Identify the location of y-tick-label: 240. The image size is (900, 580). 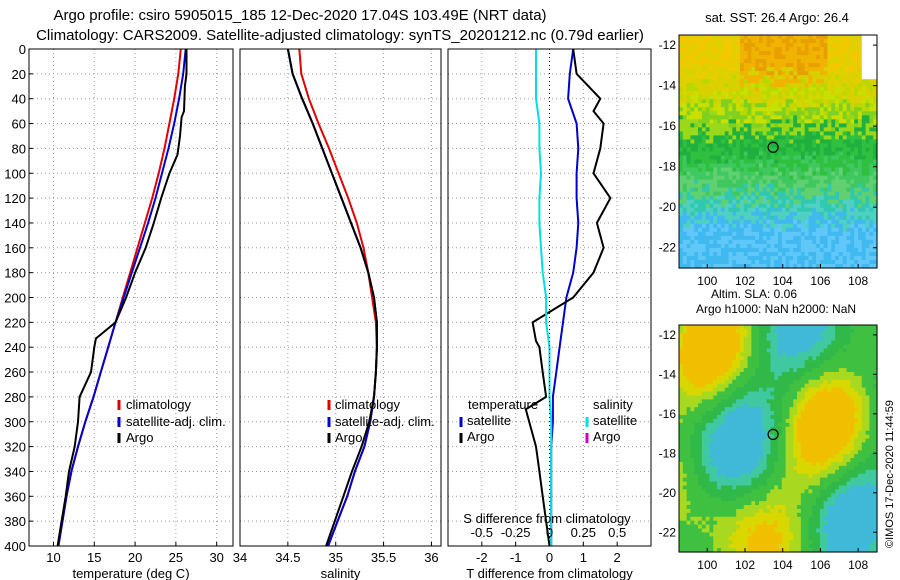
(15, 347).